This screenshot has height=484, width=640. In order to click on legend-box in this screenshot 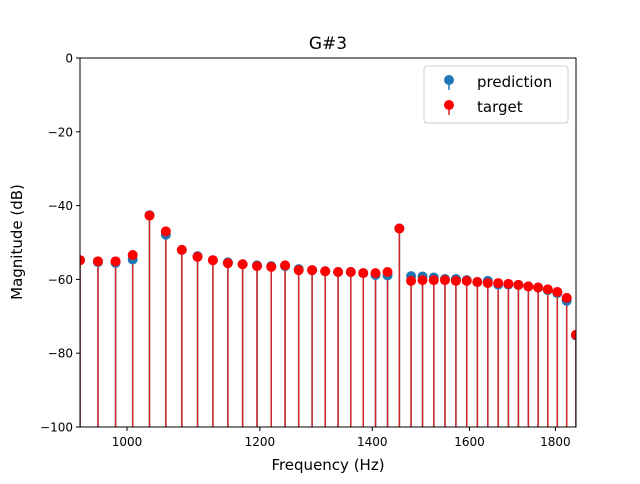, I will do `click(496, 94)`.